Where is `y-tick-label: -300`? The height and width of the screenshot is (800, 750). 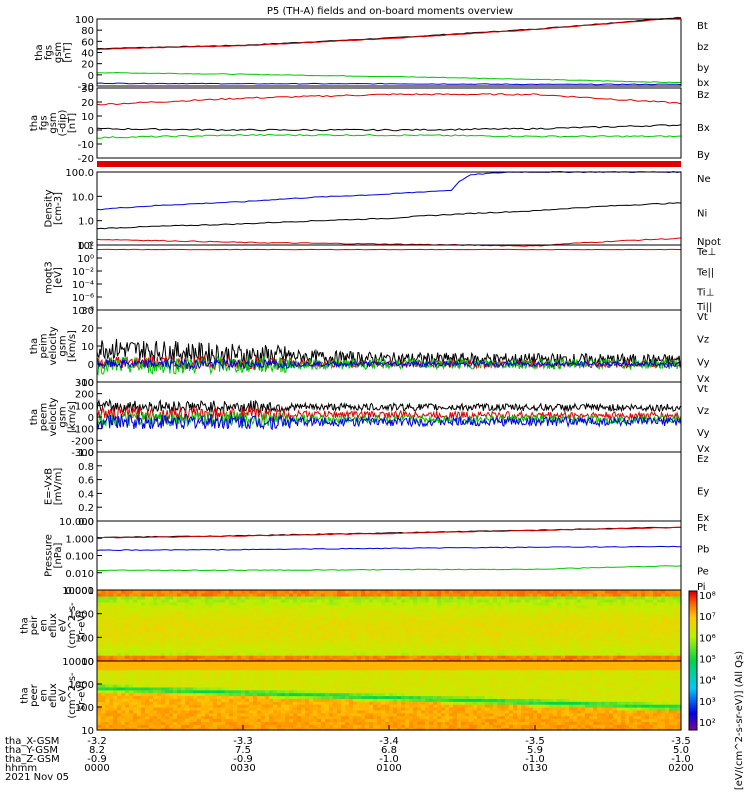 y-tick-label: -300 is located at coordinates (82, 453).